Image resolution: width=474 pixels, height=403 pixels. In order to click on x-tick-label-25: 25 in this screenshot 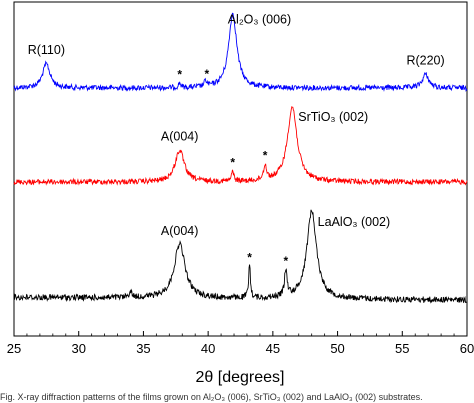, I will do `click(14, 348)`.